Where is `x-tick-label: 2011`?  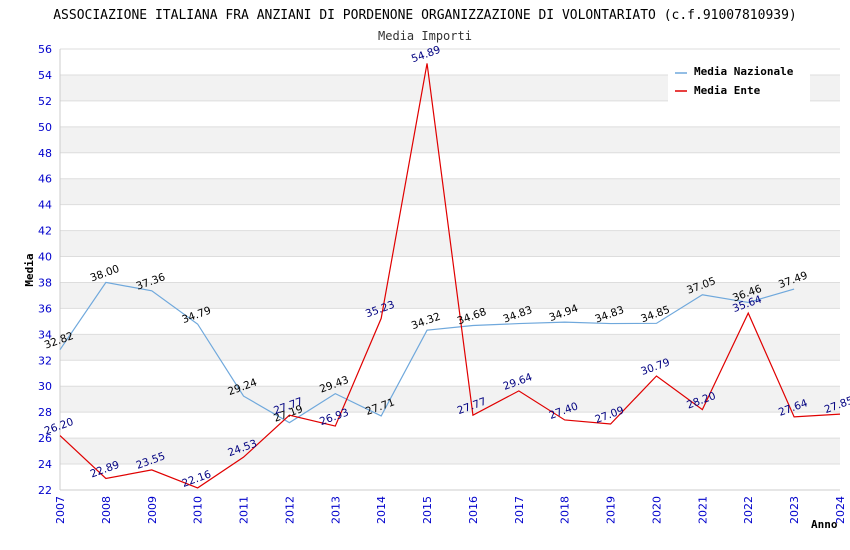
x-tick-label: 2011 is located at coordinates (244, 510).